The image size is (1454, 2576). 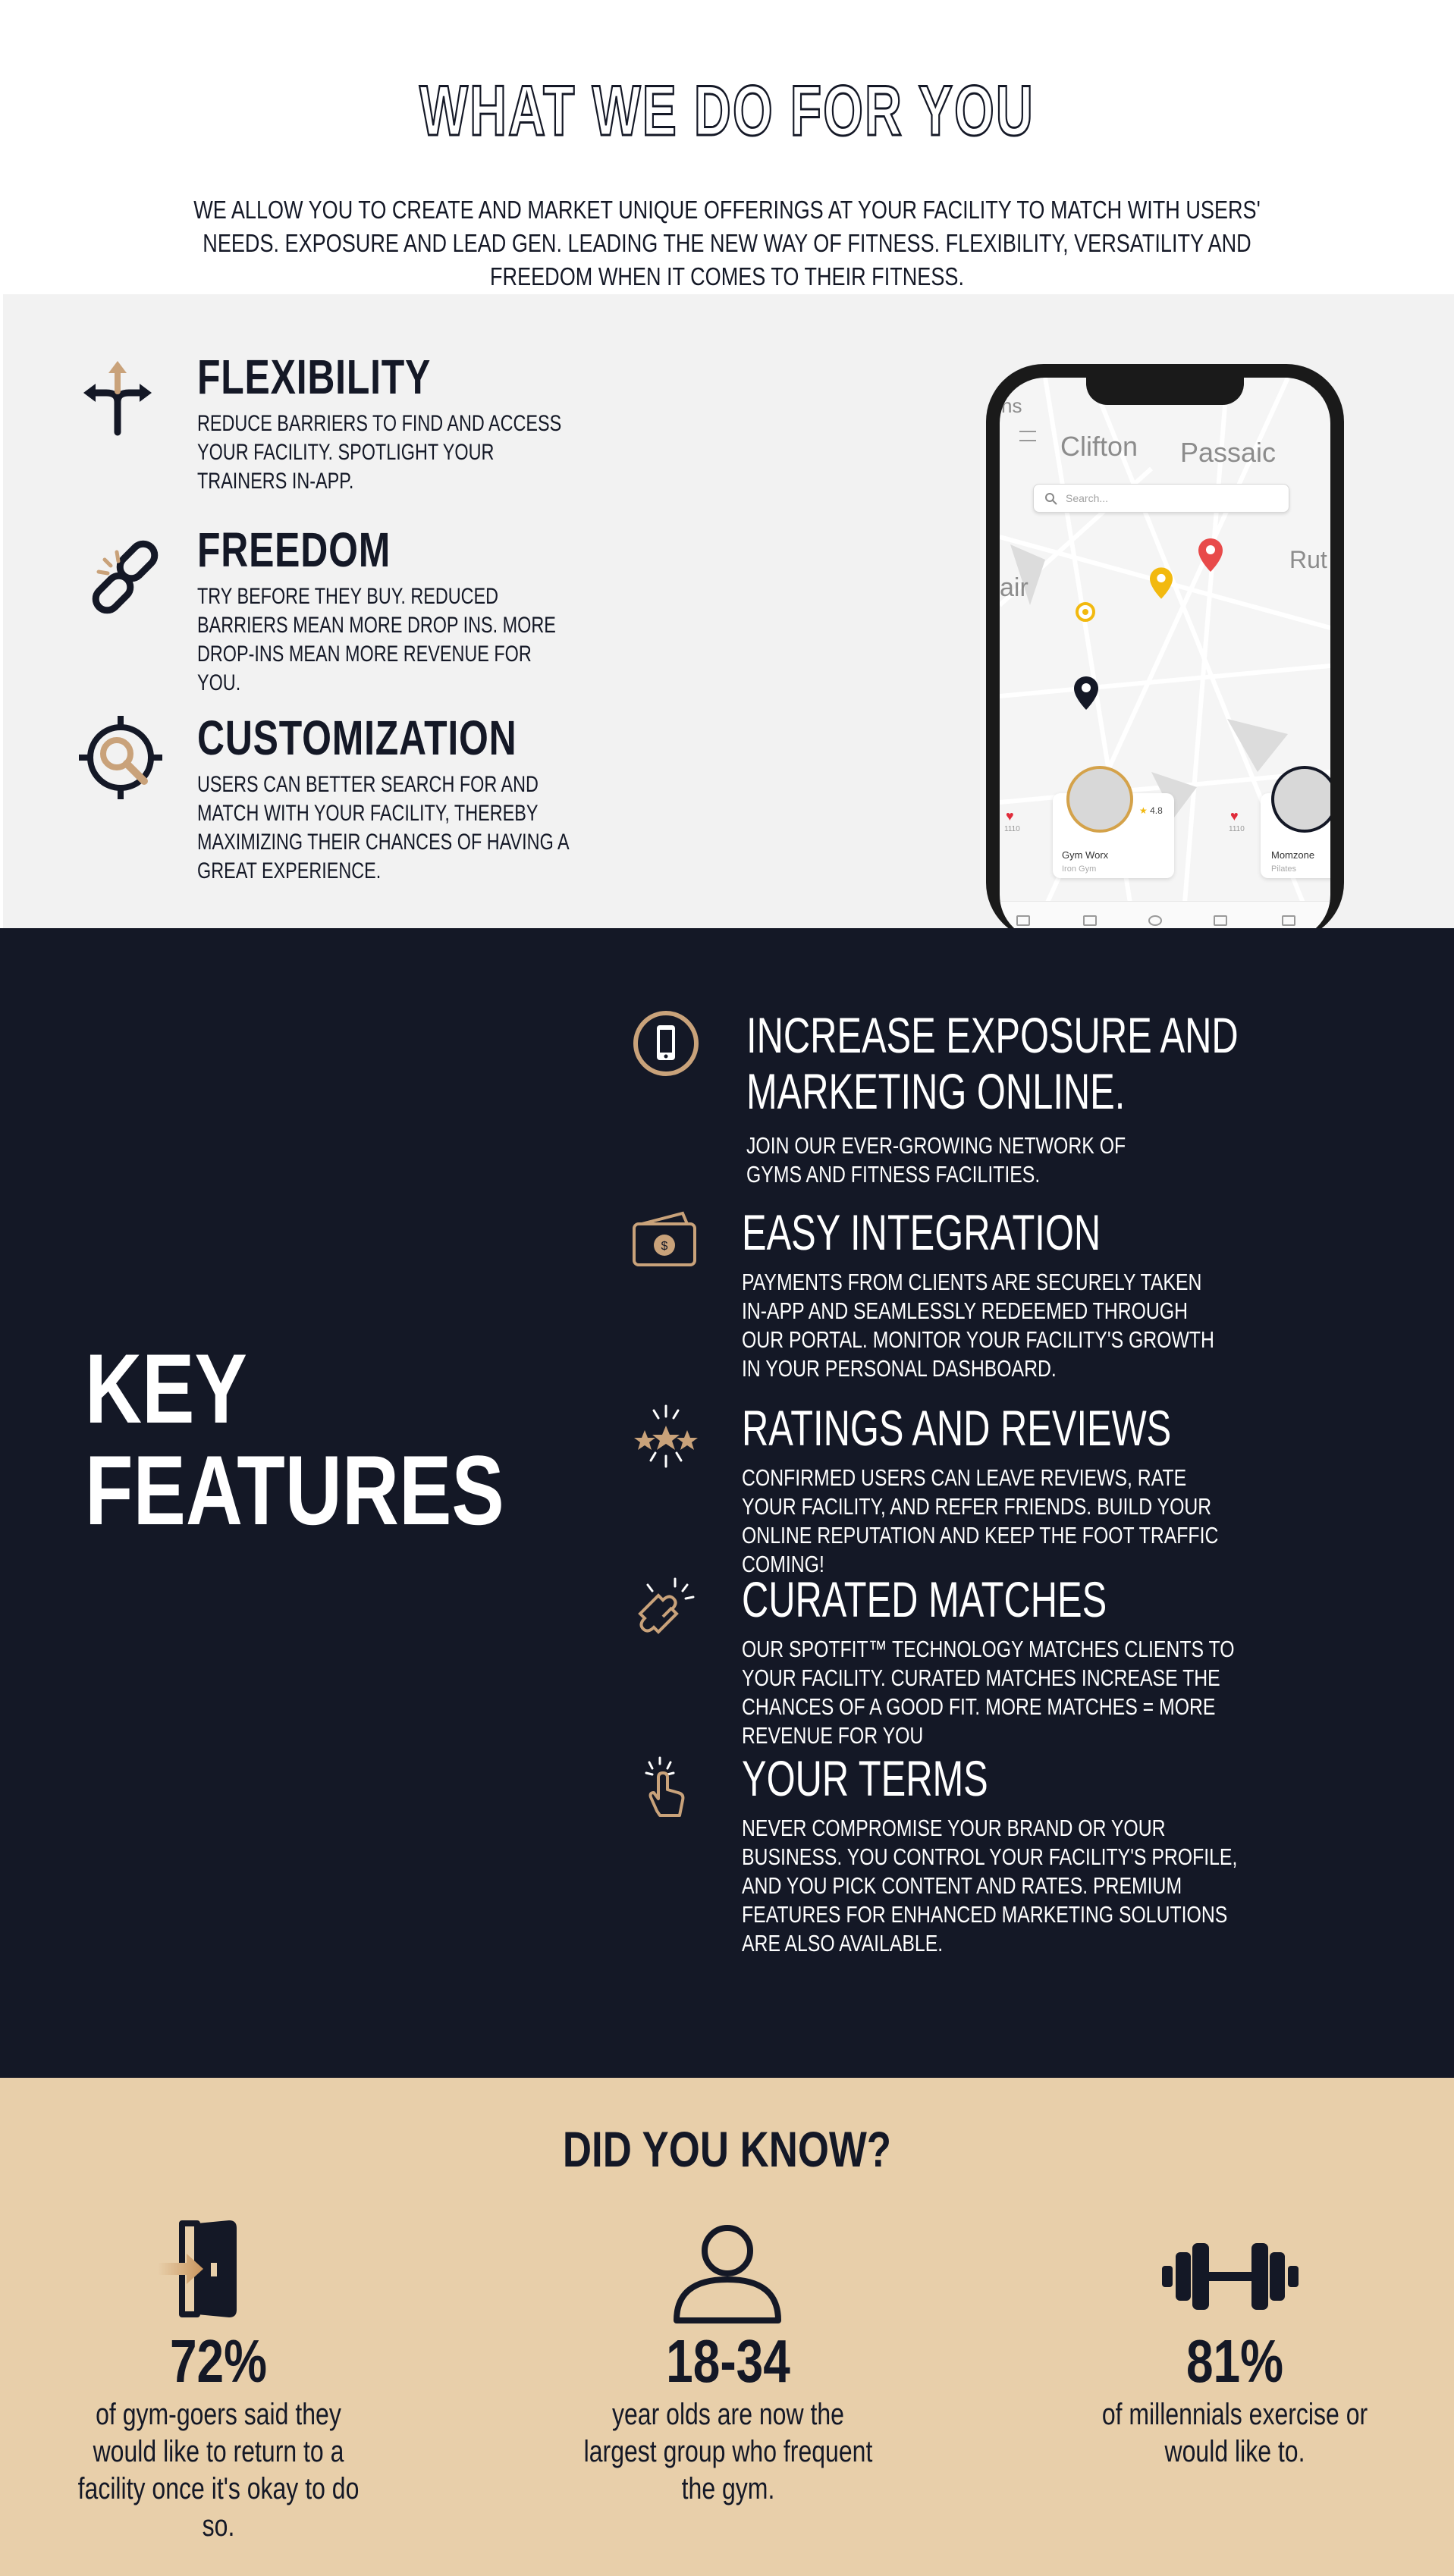 I want to click on tab-phone-icon, so click(x=1155, y=920).